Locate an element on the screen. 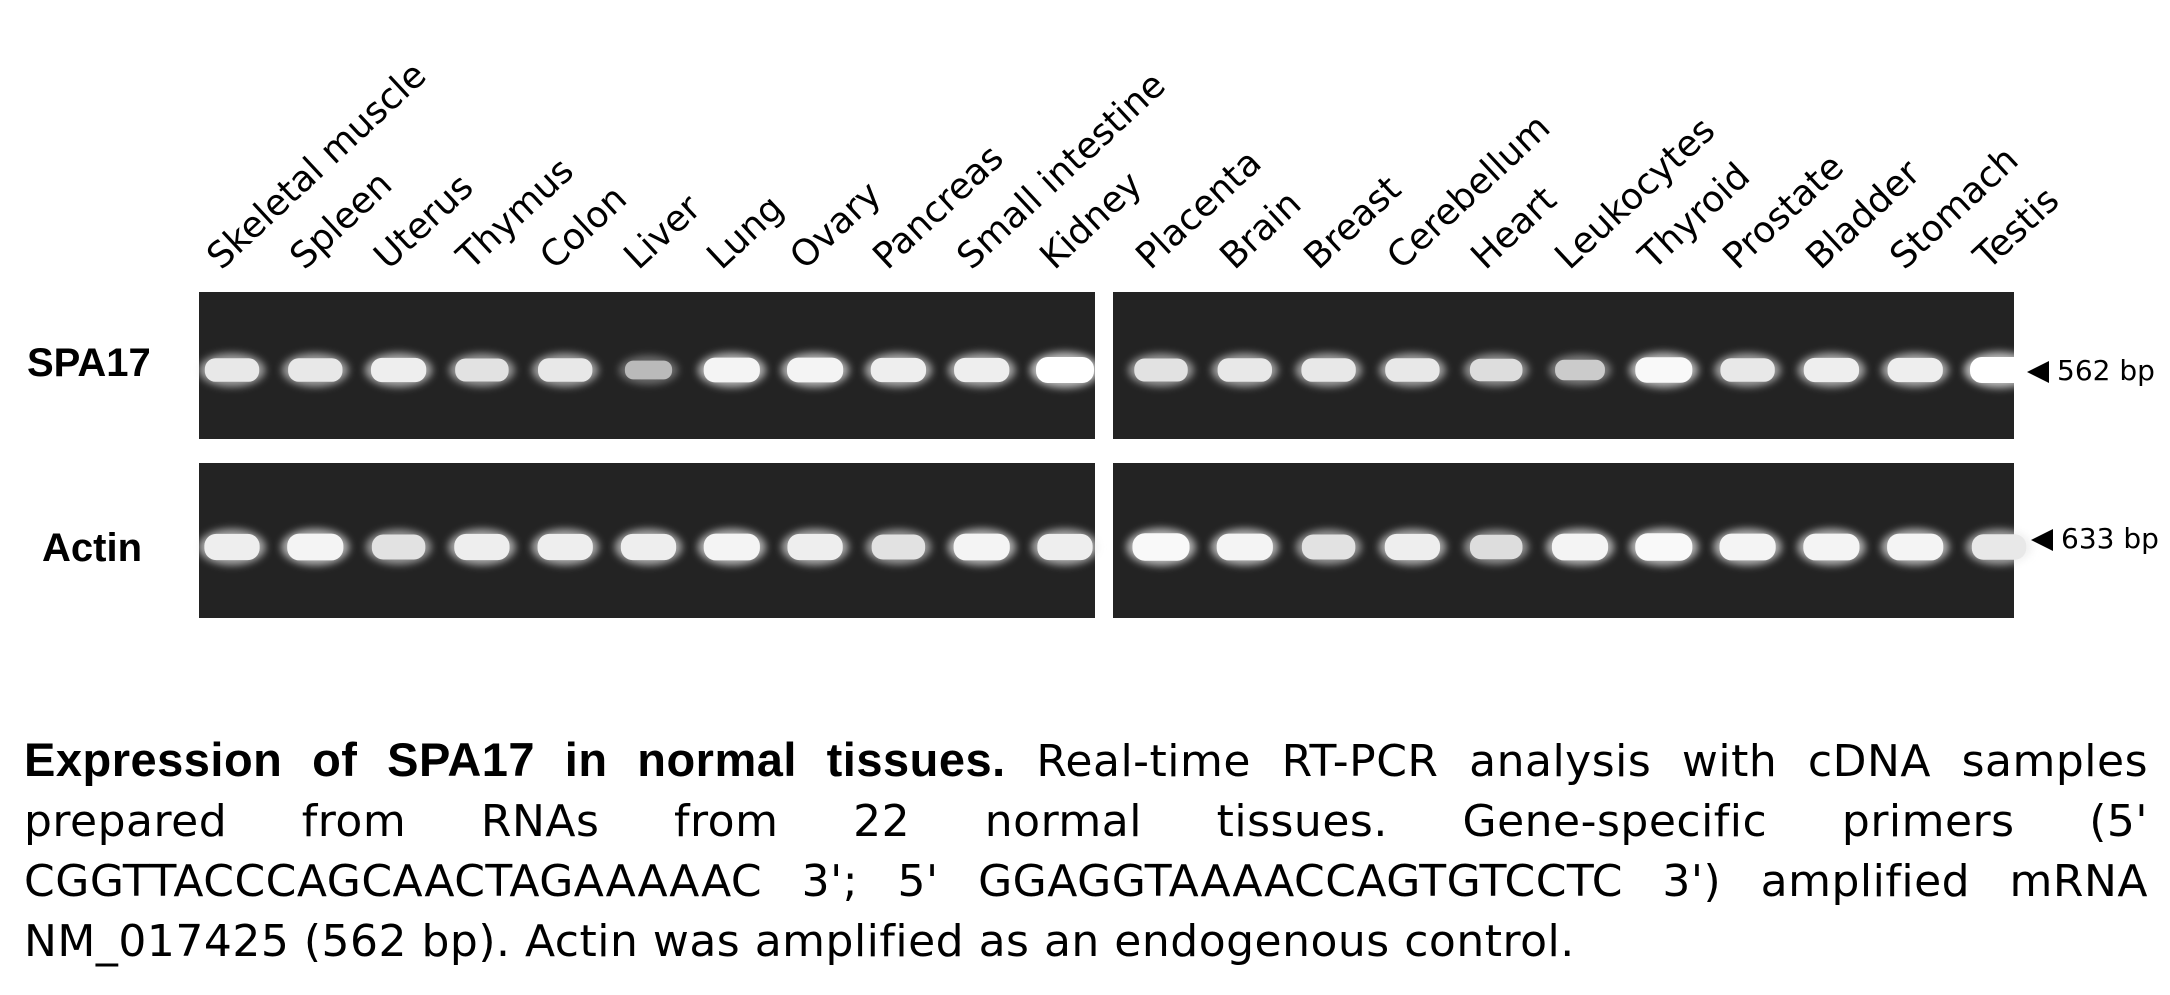  size-label-562: 562 bp is located at coordinates (2106, 370).